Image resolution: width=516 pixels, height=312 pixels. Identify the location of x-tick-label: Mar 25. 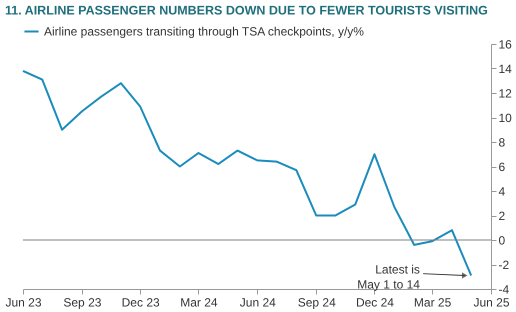
(433, 303).